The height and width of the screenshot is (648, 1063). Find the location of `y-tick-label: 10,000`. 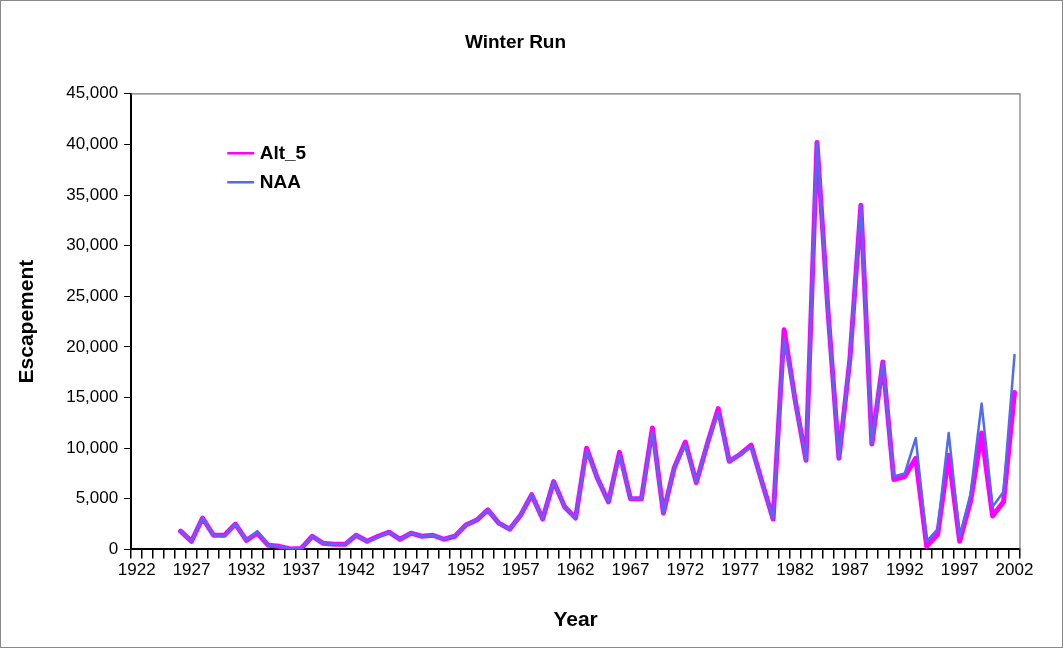

y-tick-label: 10,000 is located at coordinates (92, 447).